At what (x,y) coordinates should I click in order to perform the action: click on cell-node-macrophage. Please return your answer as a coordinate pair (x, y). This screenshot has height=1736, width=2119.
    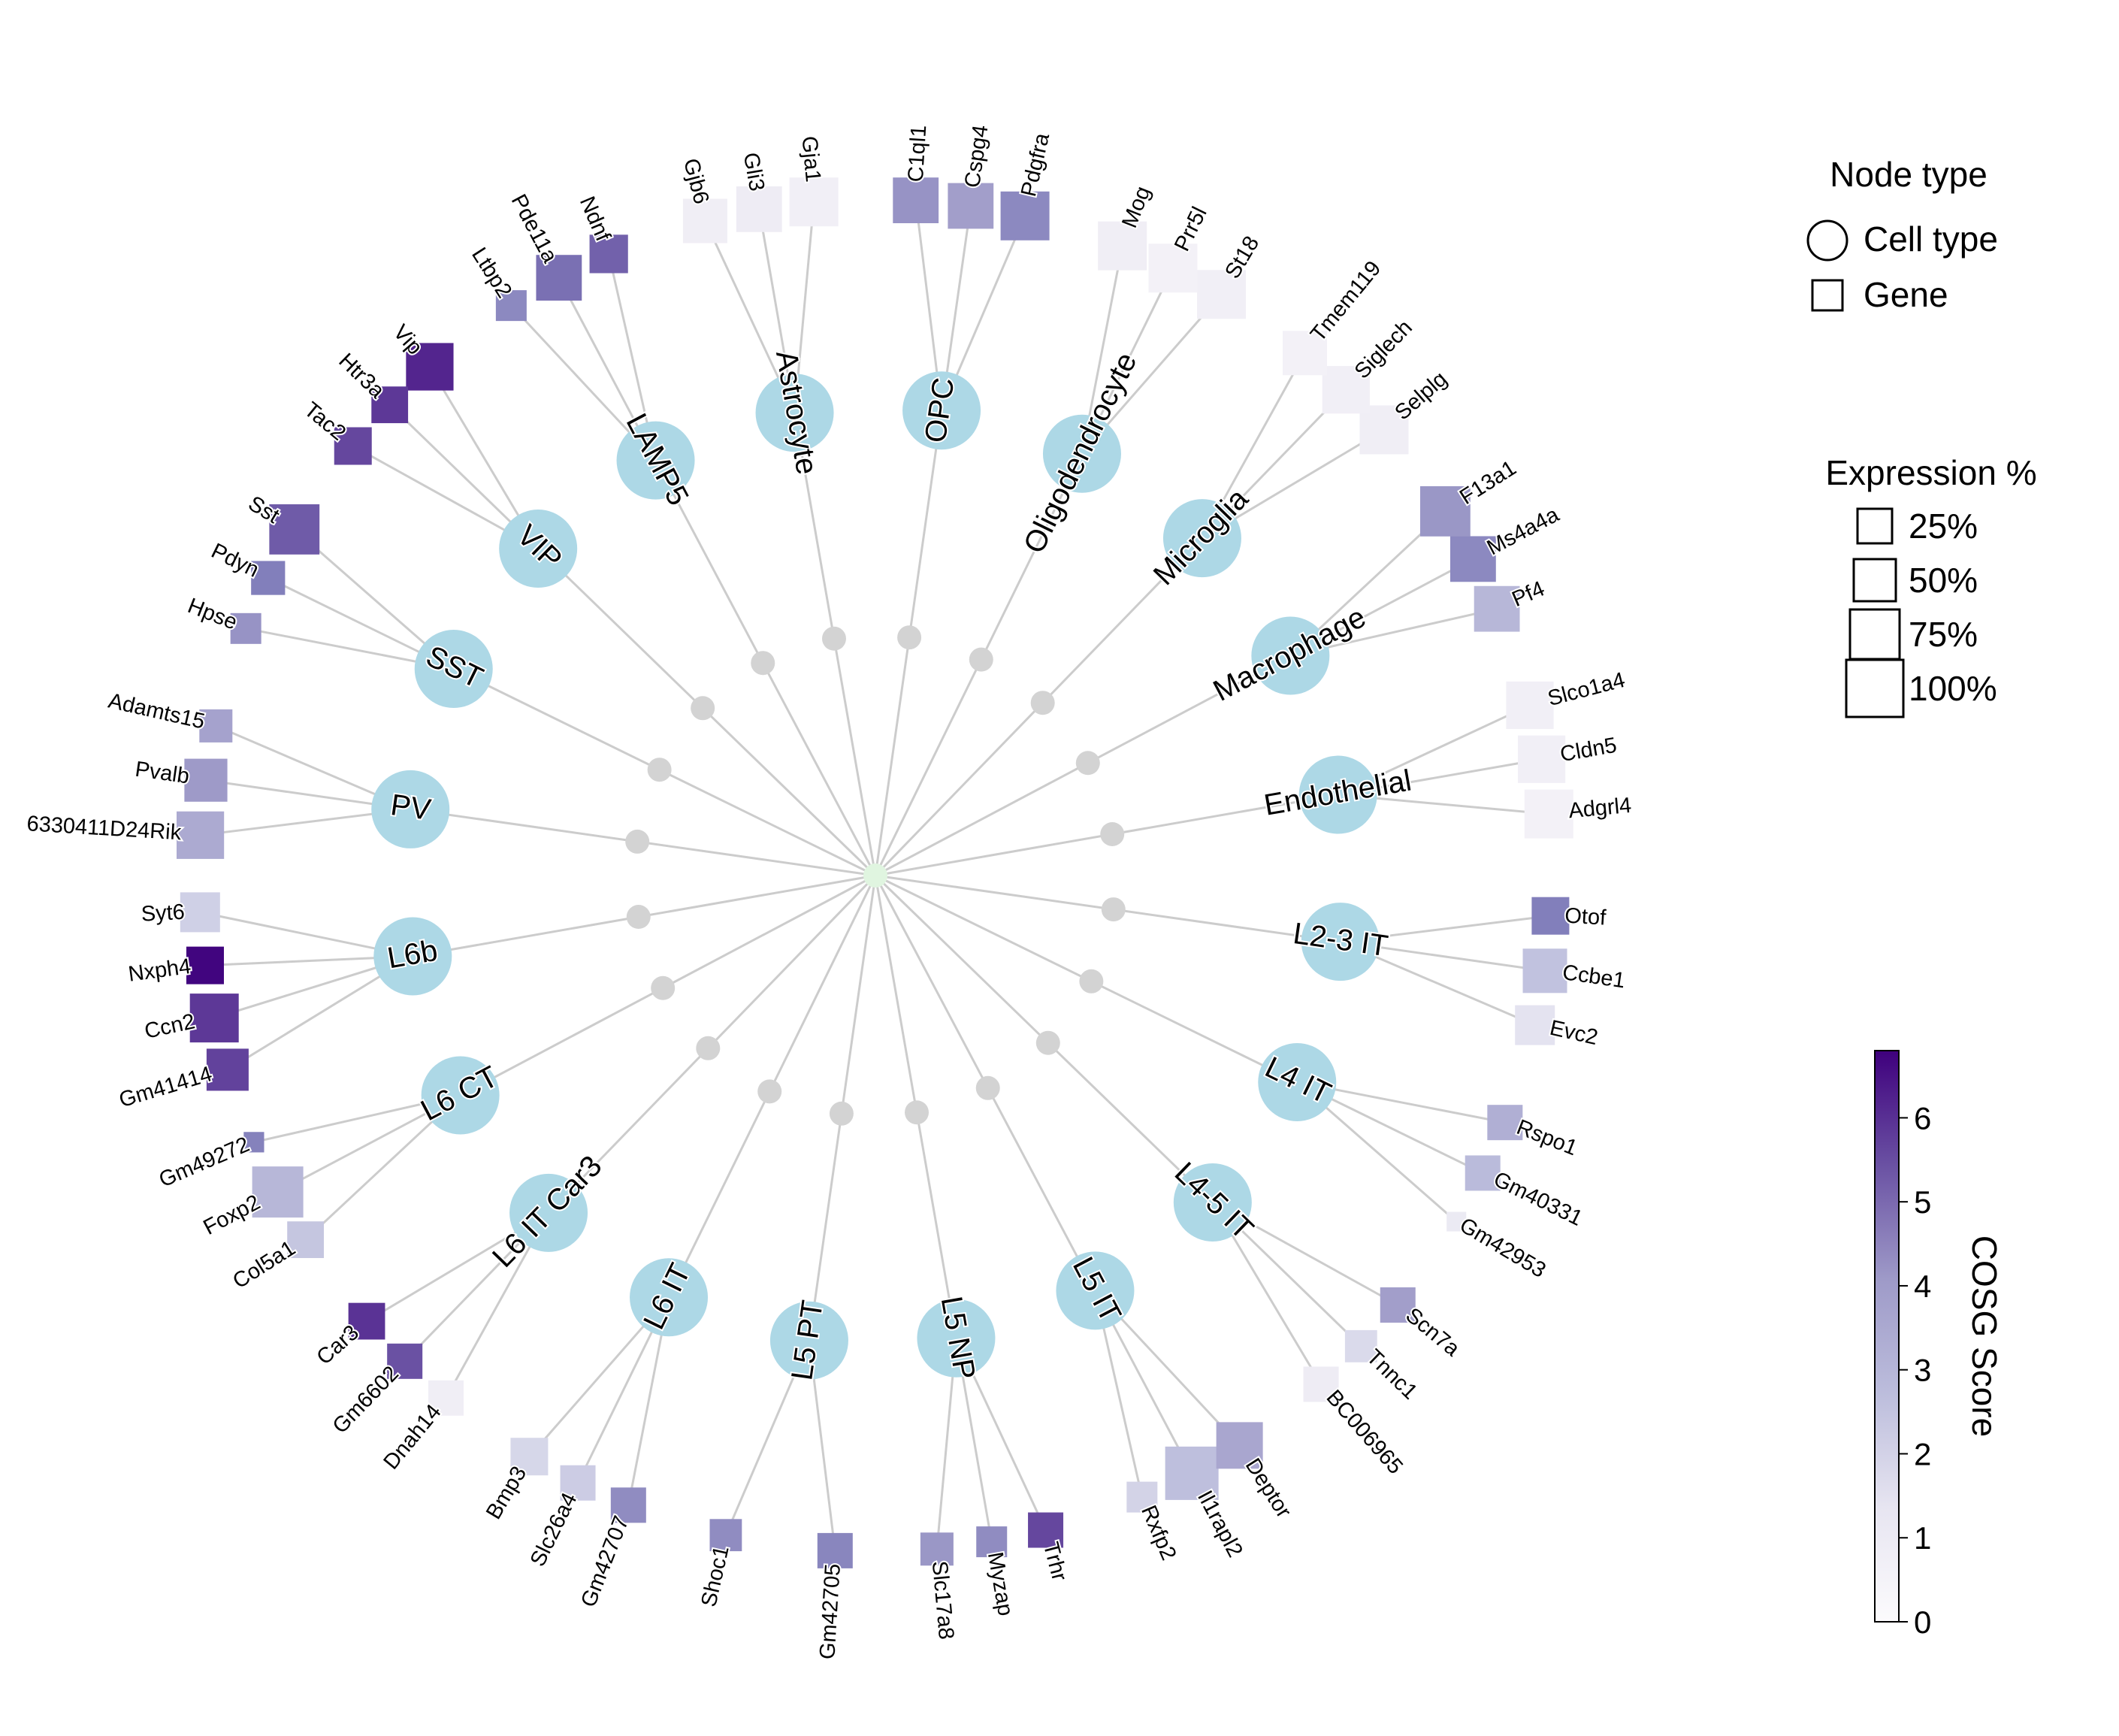
    Looking at the image, I should click on (1290, 655).